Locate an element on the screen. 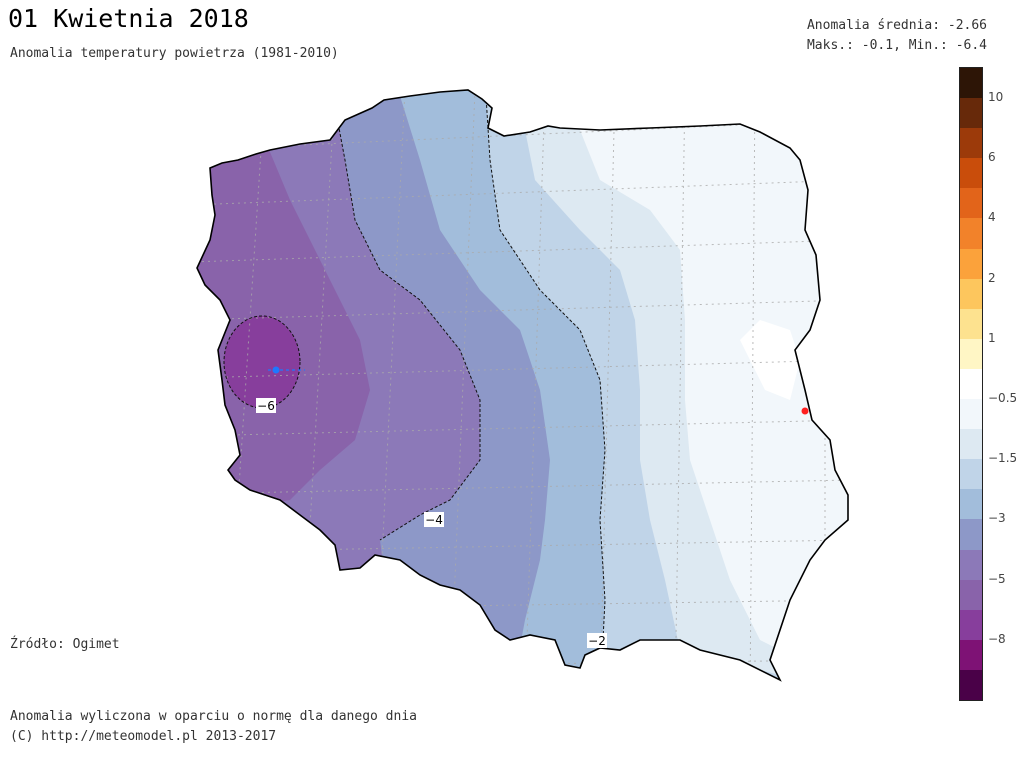 This screenshot has height=768, width=1024. svg-text: −4 is located at coordinates (434, 520).